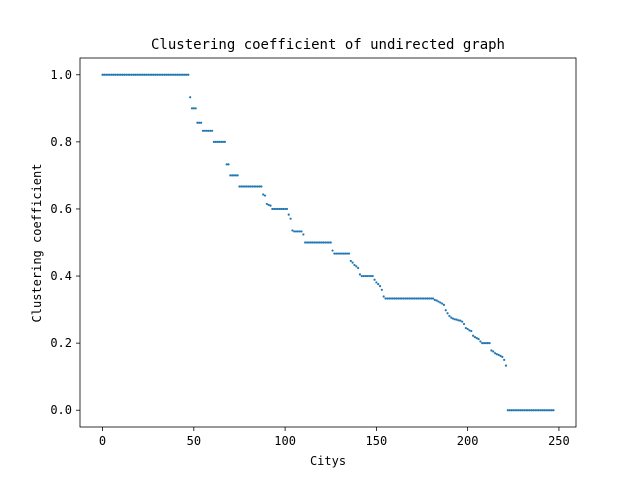  What do you see at coordinates (328, 461) in the screenshot?
I see `x-axis-label: Citys` at bounding box center [328, 461].